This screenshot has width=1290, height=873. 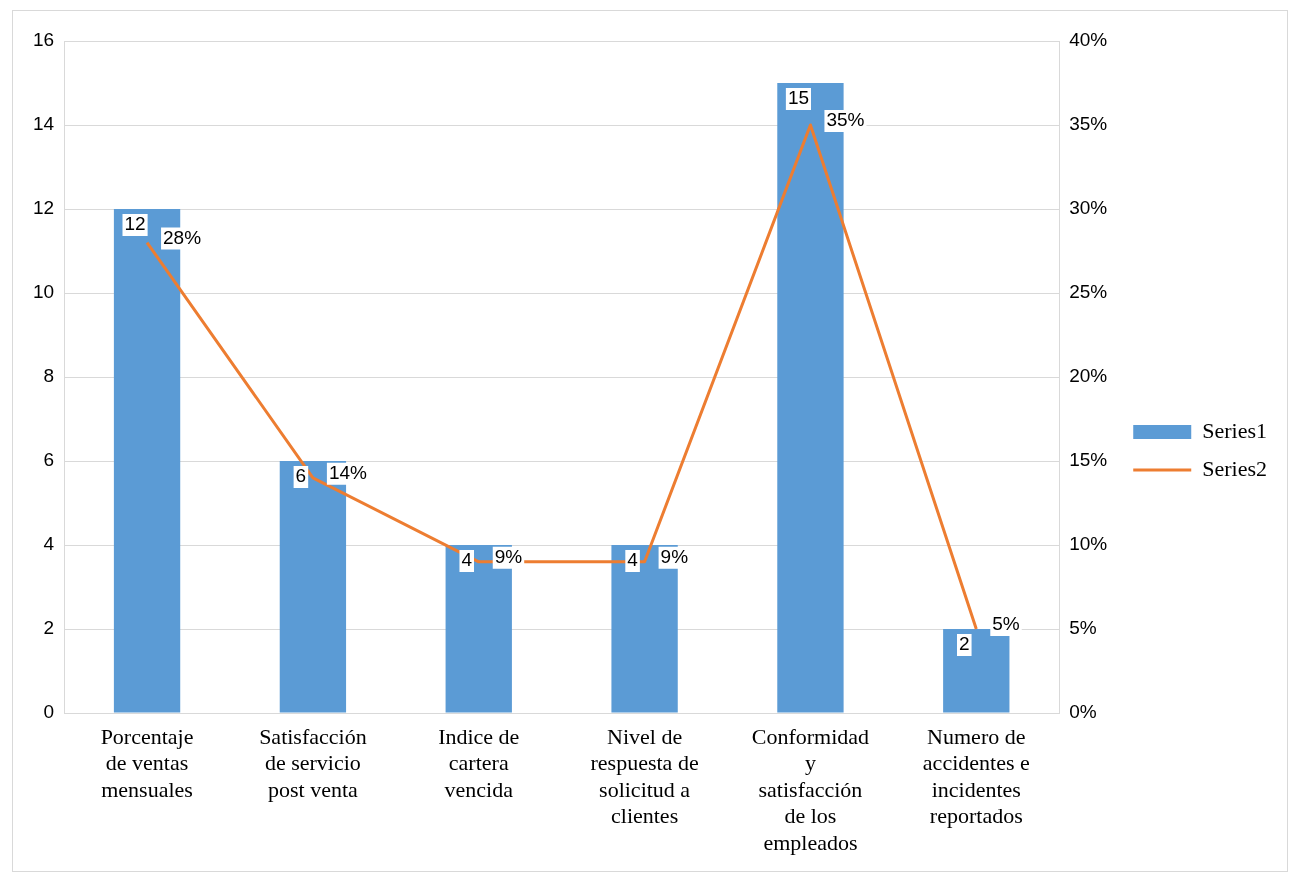 I want to click on y-tick-label: 6, so click(x=49, y=460).